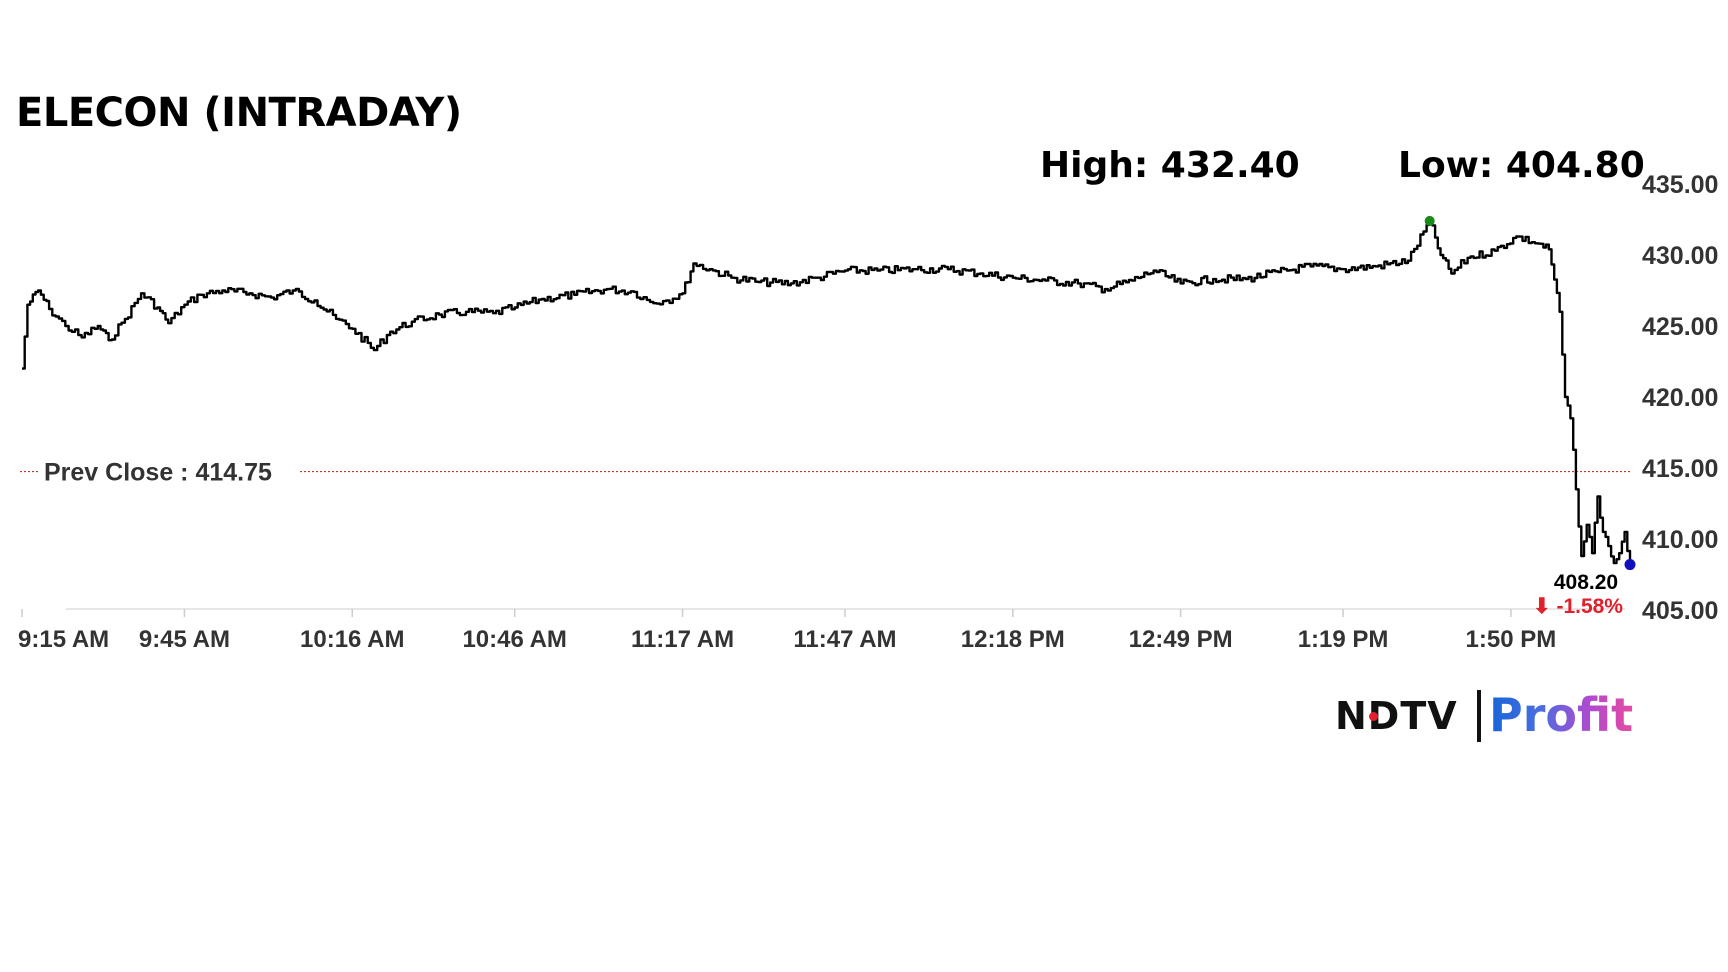 This screenshot has height=972, width=1728. What do you see at coordinates (844, 639) in the screenshot?
I see `x-tick-label: 11:47 AM` at bounding box center [844, 639].